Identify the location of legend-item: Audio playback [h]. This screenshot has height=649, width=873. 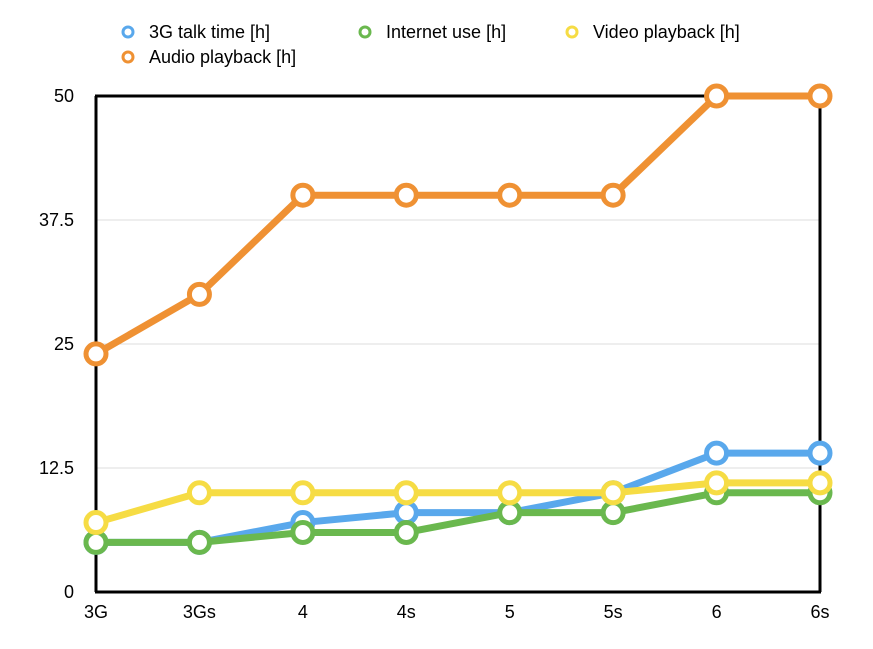
(208, 57).